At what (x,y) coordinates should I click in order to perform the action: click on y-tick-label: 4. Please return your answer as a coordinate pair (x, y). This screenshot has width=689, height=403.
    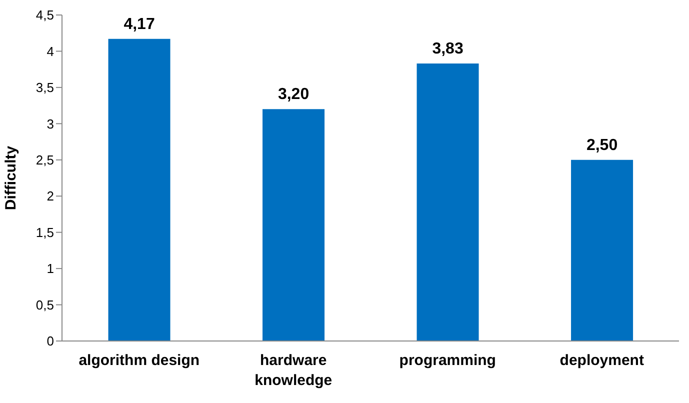
    Looking at the image, I should click on (50, 51).